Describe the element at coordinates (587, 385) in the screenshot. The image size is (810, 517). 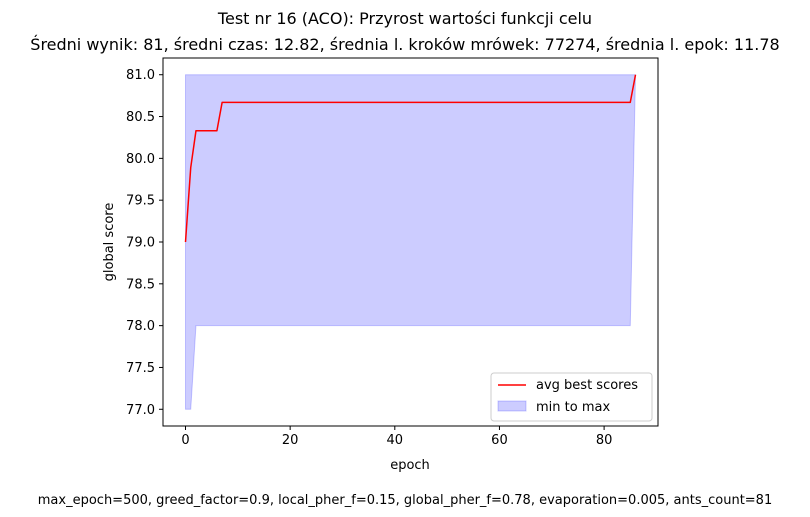
I see `legend-label-avg-best-scores: avg best scores` at that location.